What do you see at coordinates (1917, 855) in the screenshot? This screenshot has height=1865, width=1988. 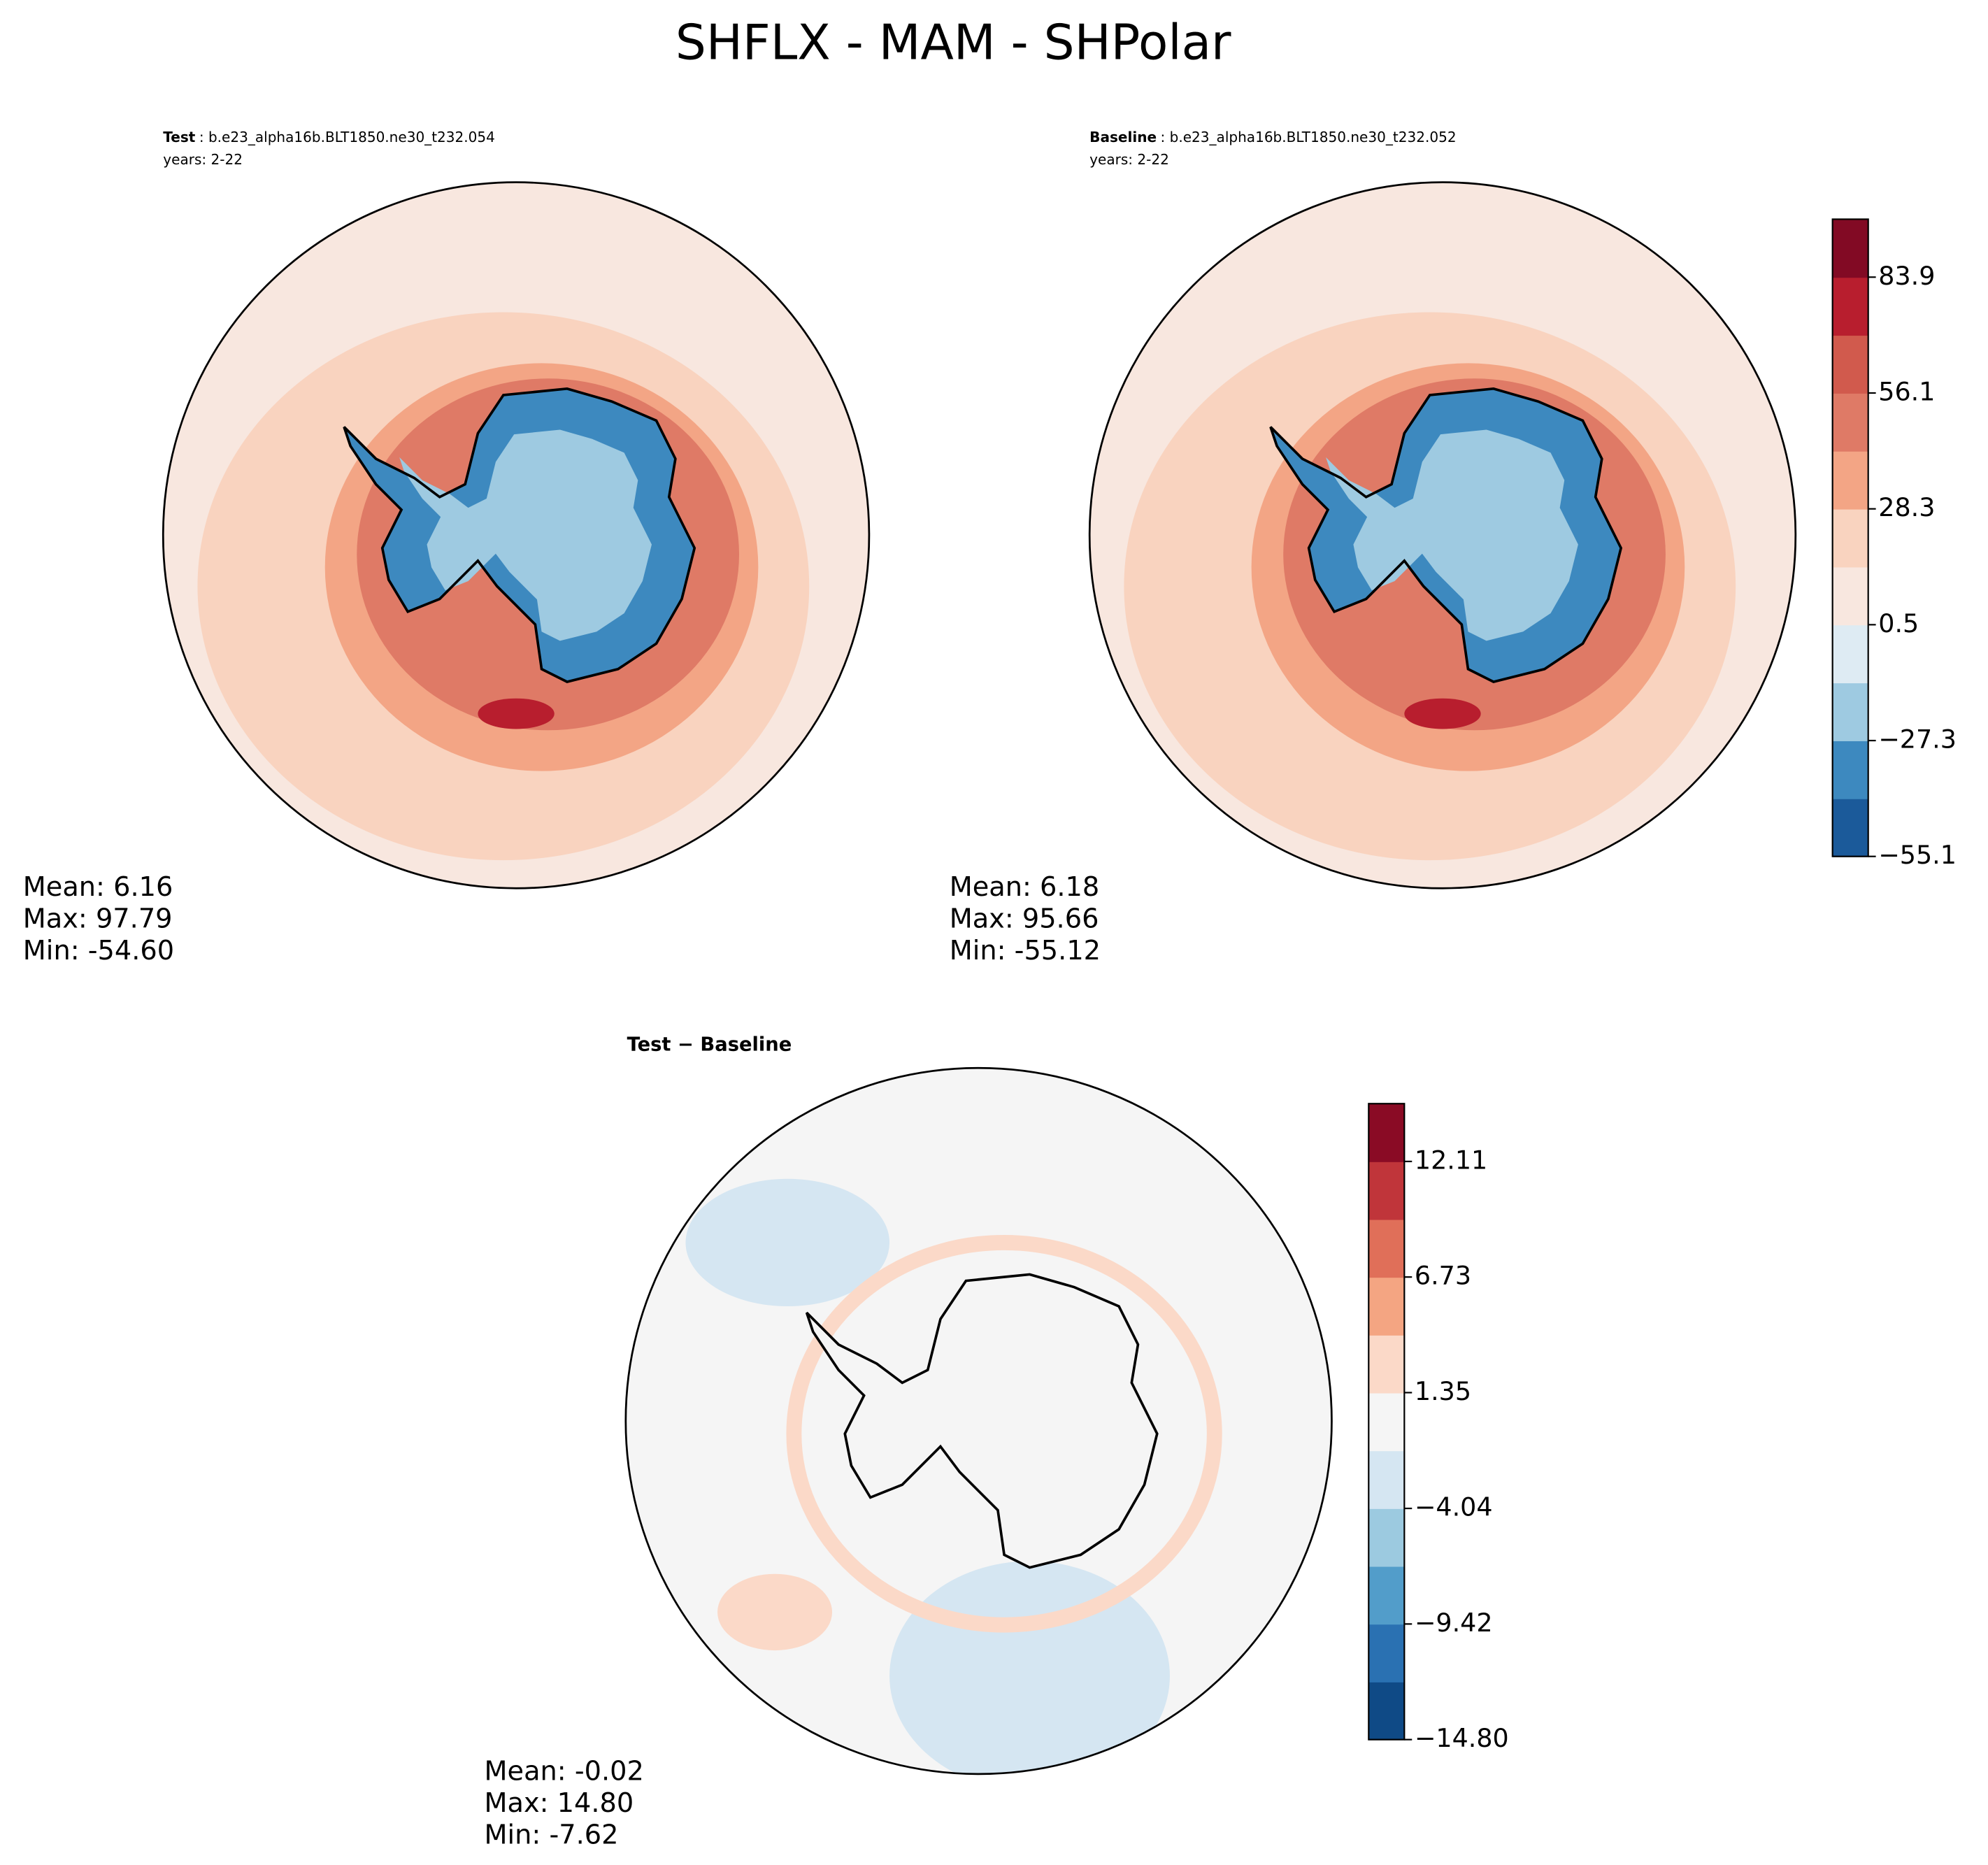 I see `colorbar-tick-label: −55.1` at bounding box center [1917, 855].